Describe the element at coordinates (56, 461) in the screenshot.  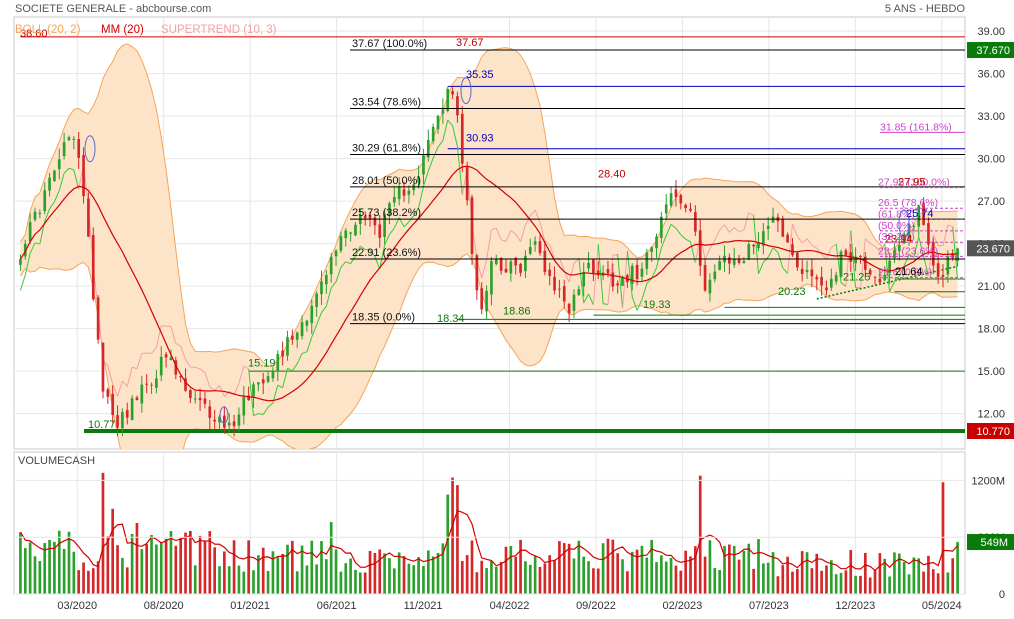
I see `volume-title: VOLUMECASH` at that location.